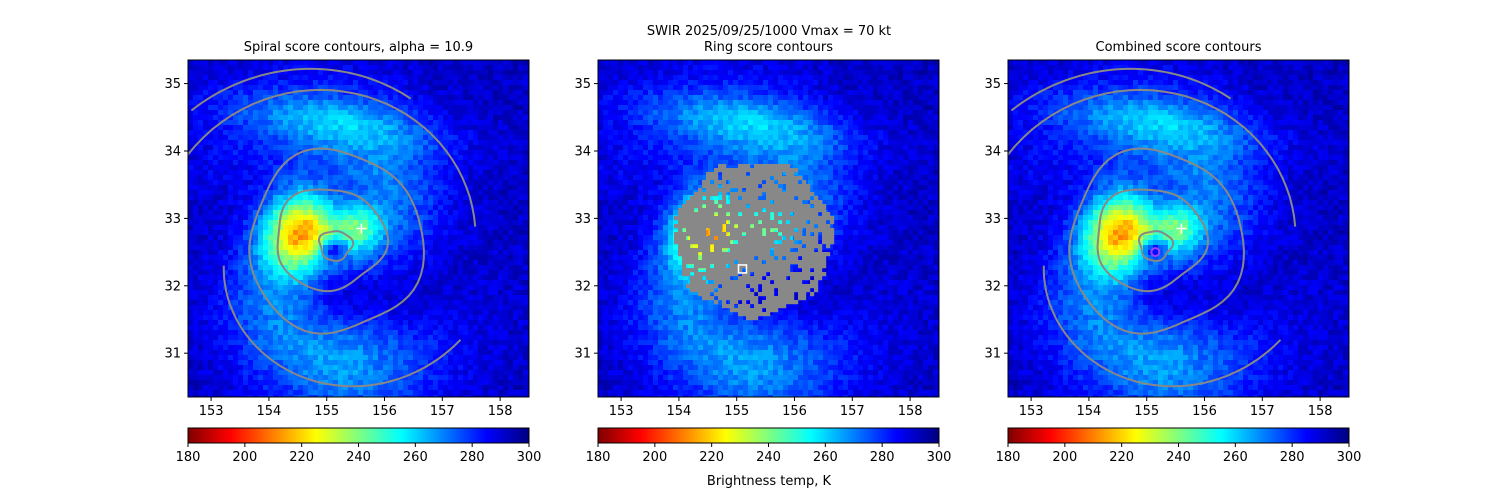 The height and width of the screenshot is (500, 1500). Describe the element at coordinates (742, 269) in the screenshot. I see `ring-center-square-marker` at that location.